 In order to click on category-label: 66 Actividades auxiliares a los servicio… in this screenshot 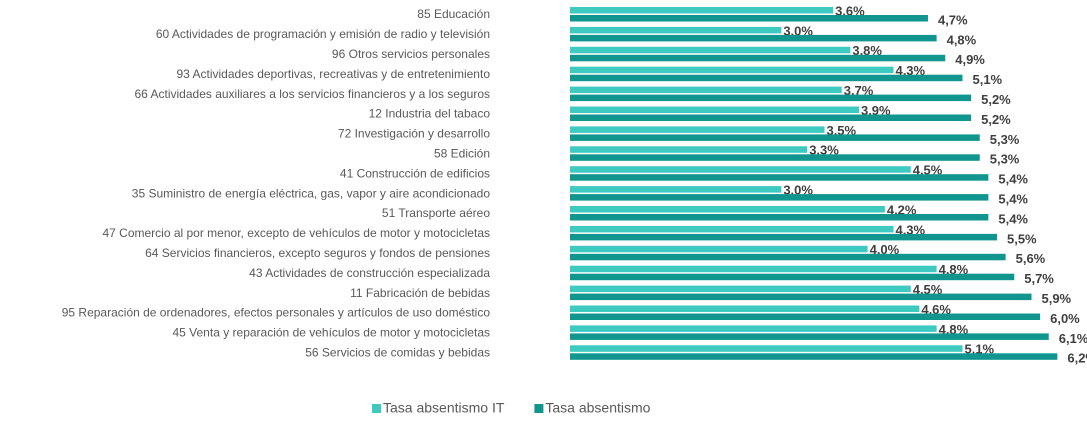, I will do `click(312, 94)`.